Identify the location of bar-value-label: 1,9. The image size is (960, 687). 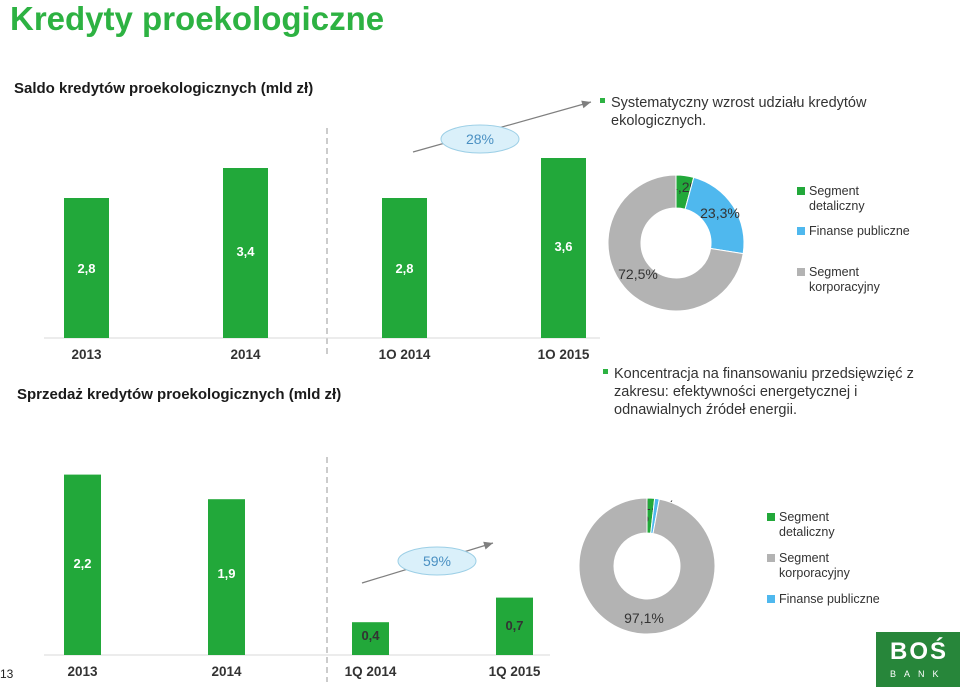
(226, 573).